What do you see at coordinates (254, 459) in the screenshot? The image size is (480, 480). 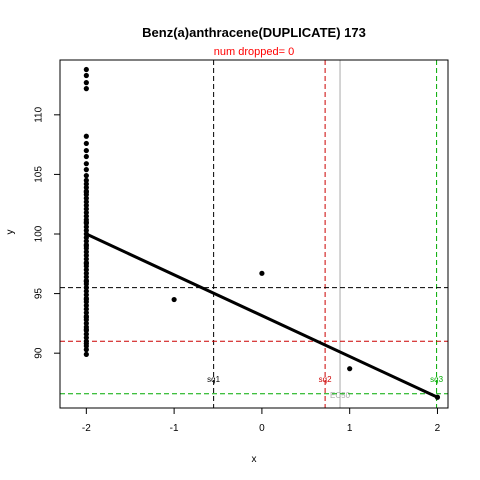 I see `x-axis-label: x` at bounding box center [254, 459].